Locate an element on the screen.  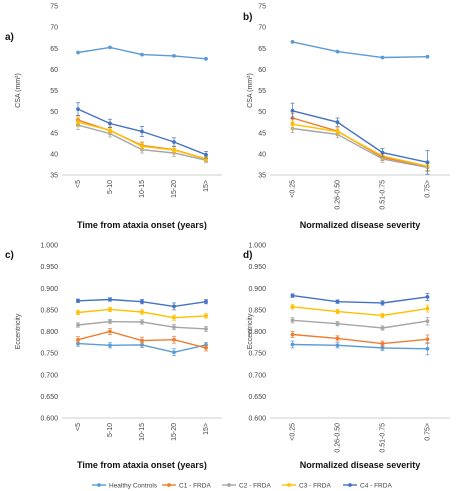
x-tick-label: 15-20 is located at coordinates (174, 189).